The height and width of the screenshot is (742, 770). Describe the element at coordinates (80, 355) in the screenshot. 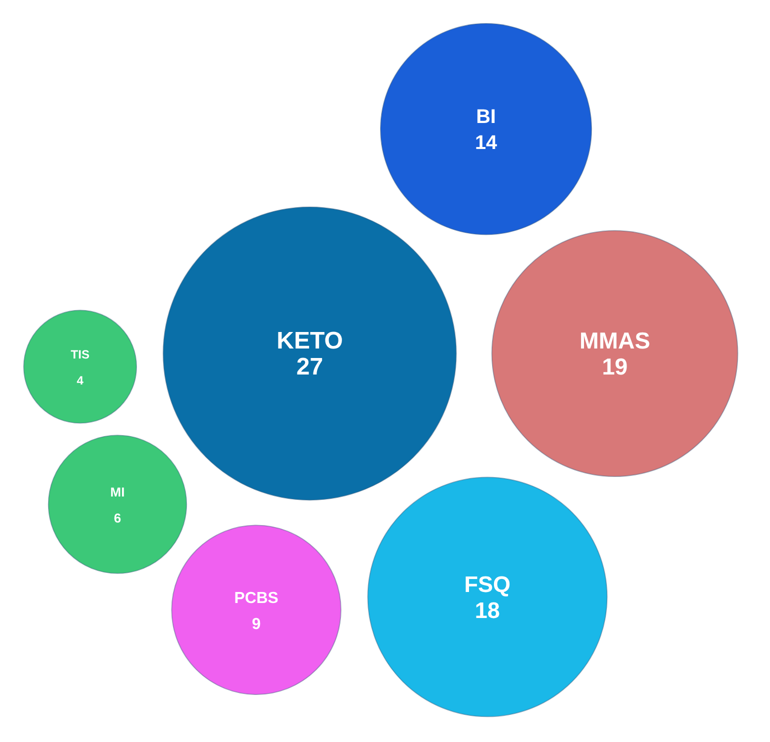

I see `category-label: TIS` at that location.